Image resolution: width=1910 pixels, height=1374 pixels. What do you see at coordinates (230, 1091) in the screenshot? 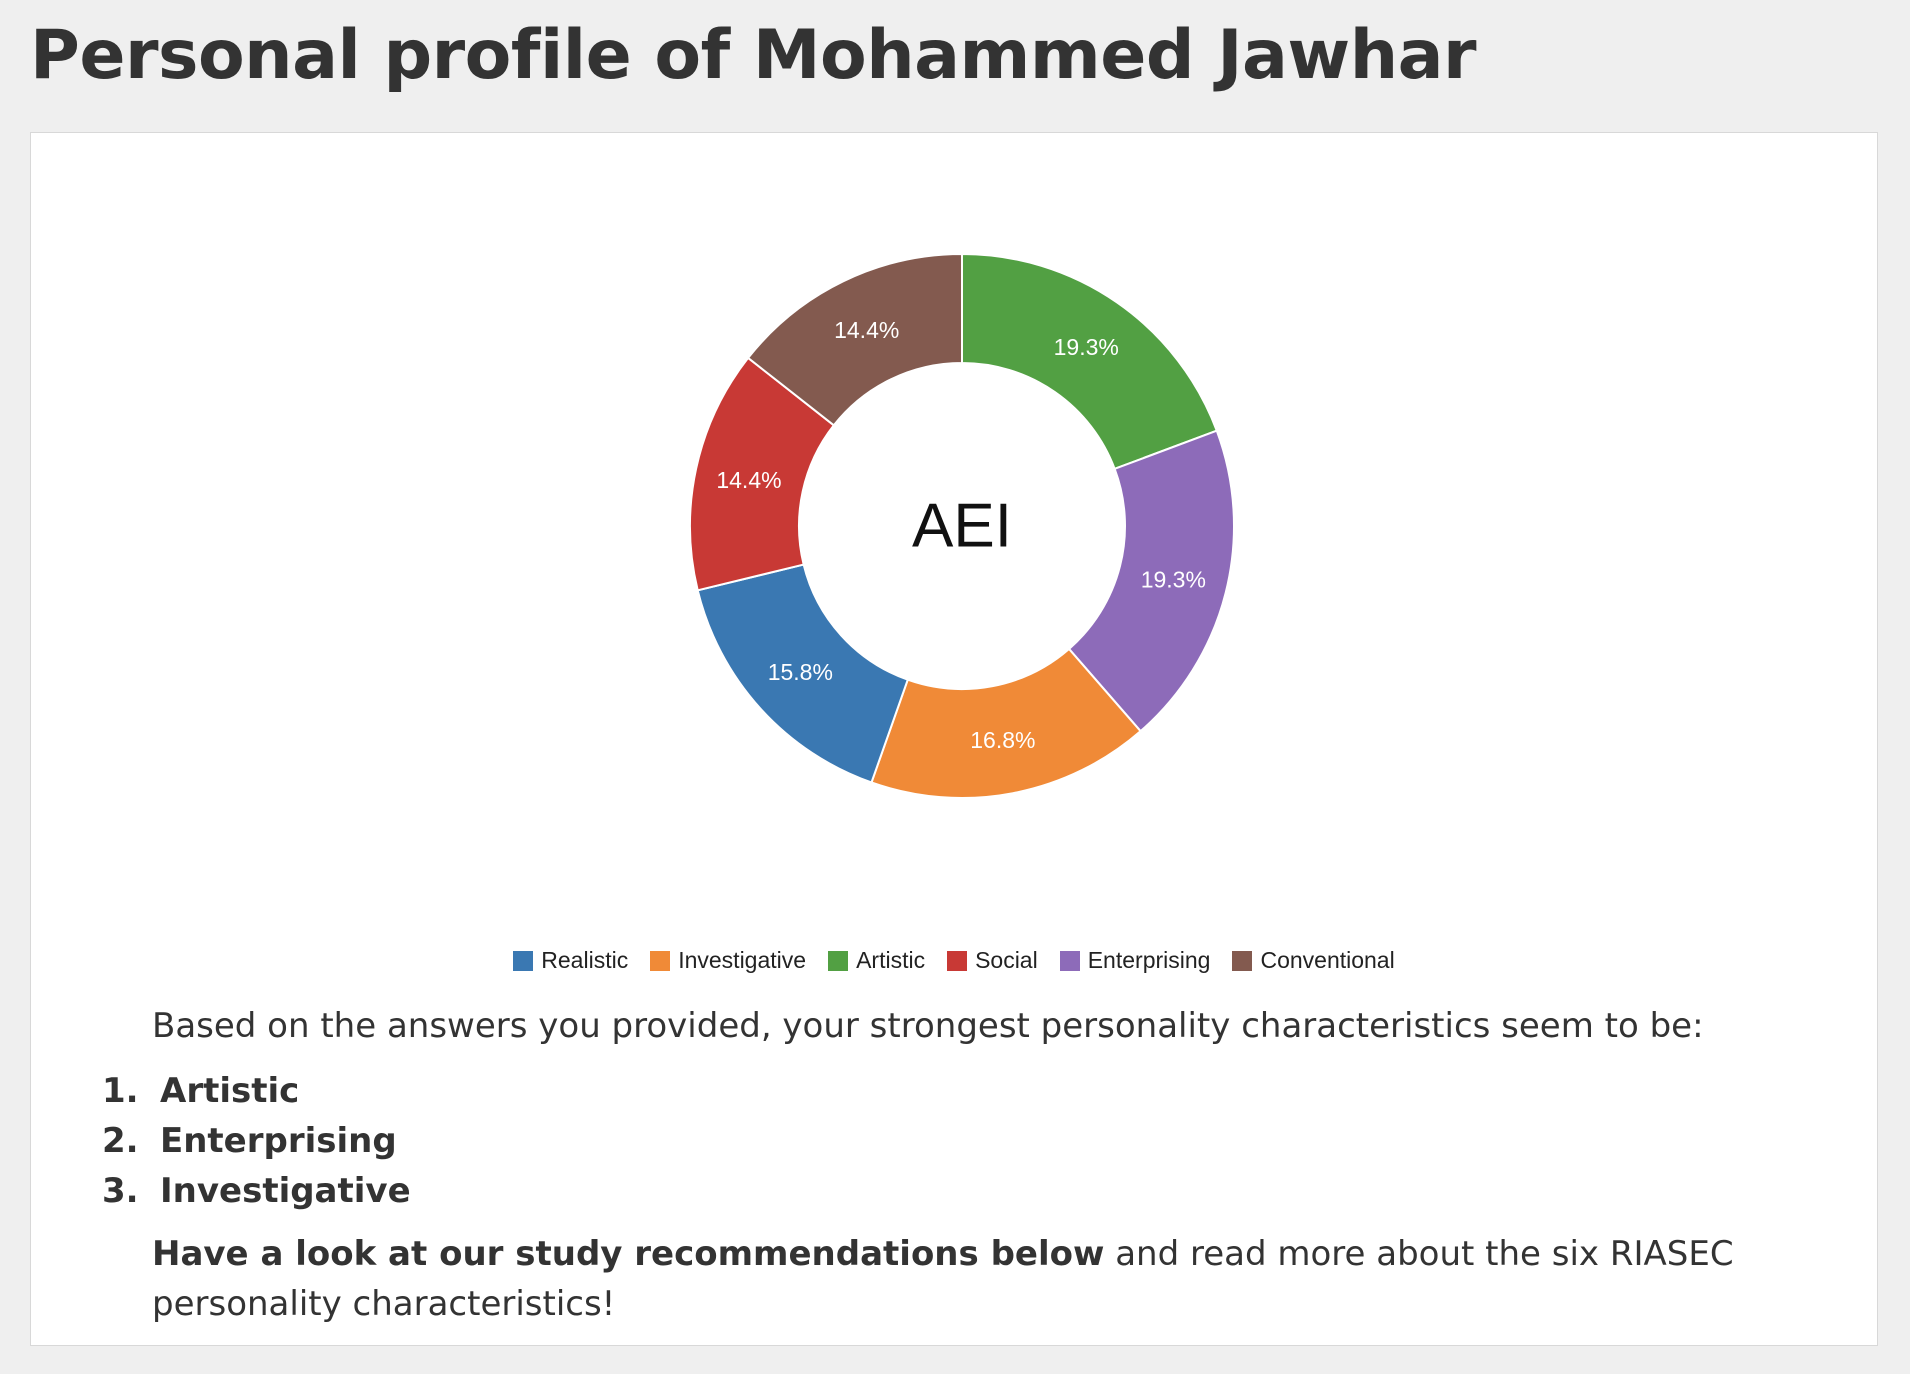
I see `list-item-label: Artistic` at bounding box center [230, 1091].